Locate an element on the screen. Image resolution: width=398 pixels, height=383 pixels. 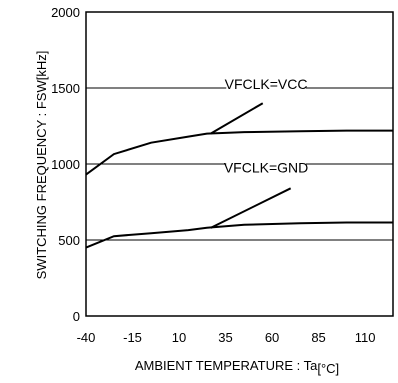
x-axis-title: AMBIENT TEMPERATURE : Ta[°C] is located at coordinates (237, 367).